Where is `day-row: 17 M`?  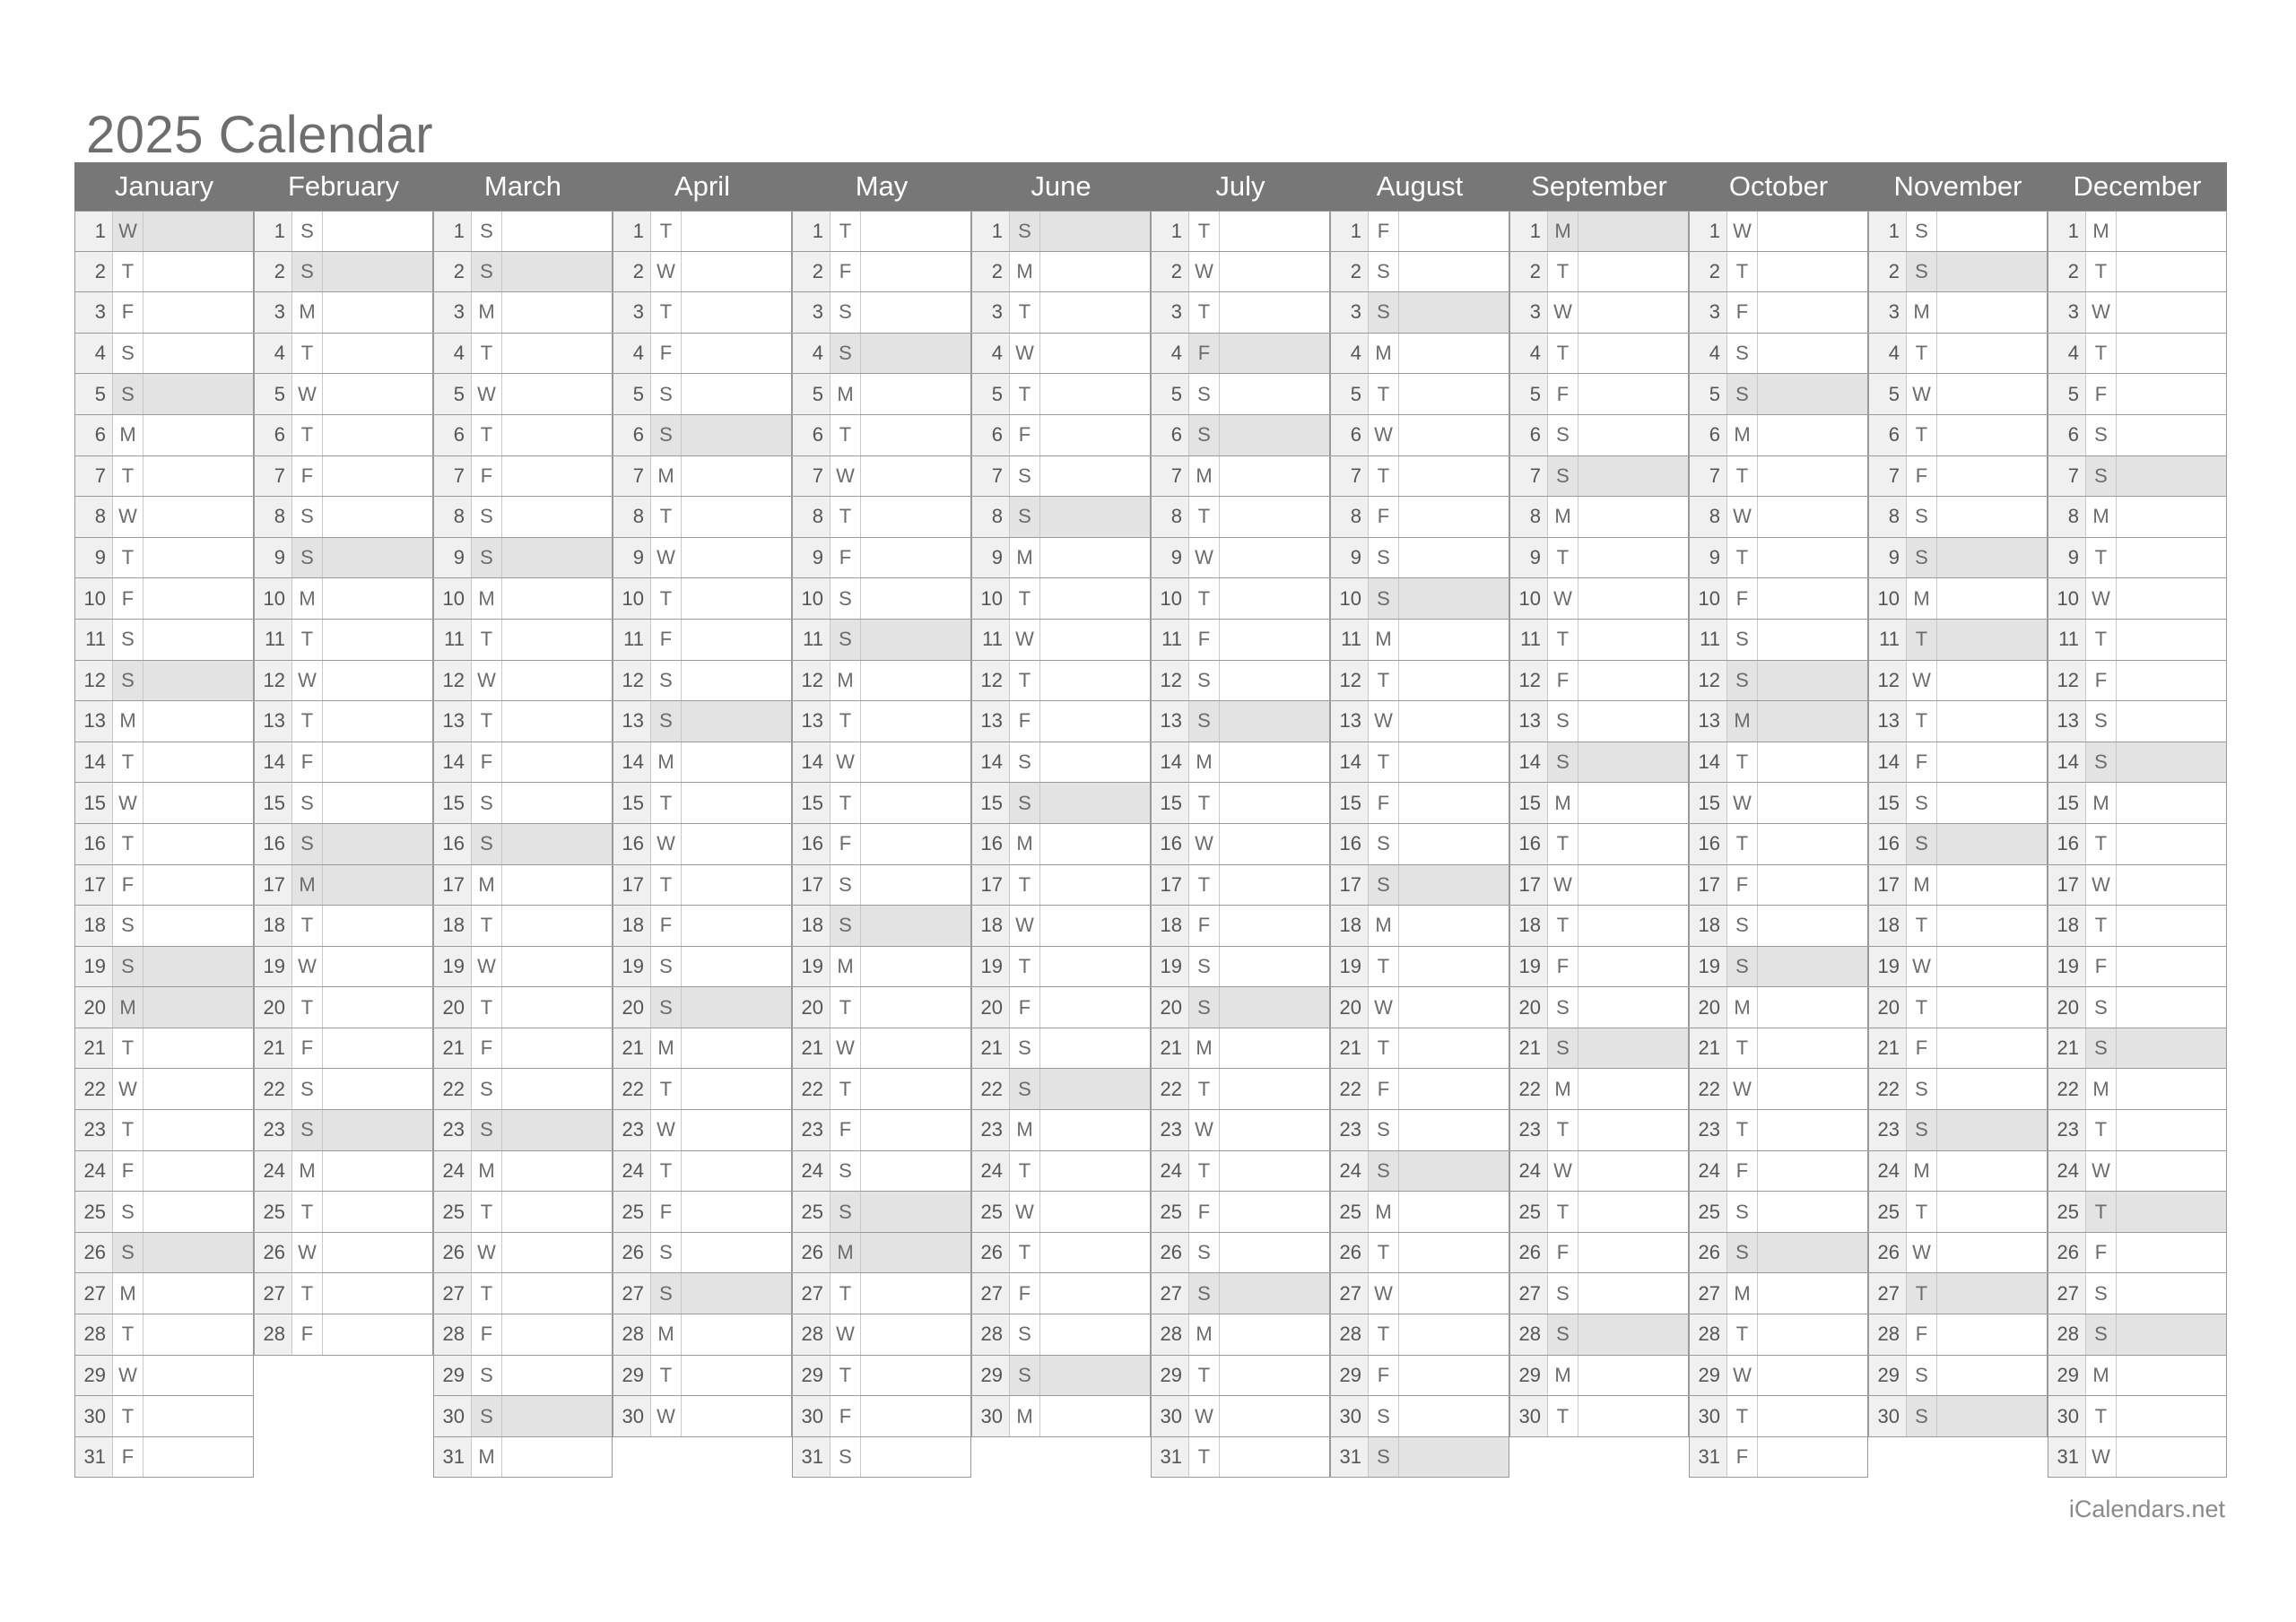 day-row: 17 M is located at coordinates (343, 885).